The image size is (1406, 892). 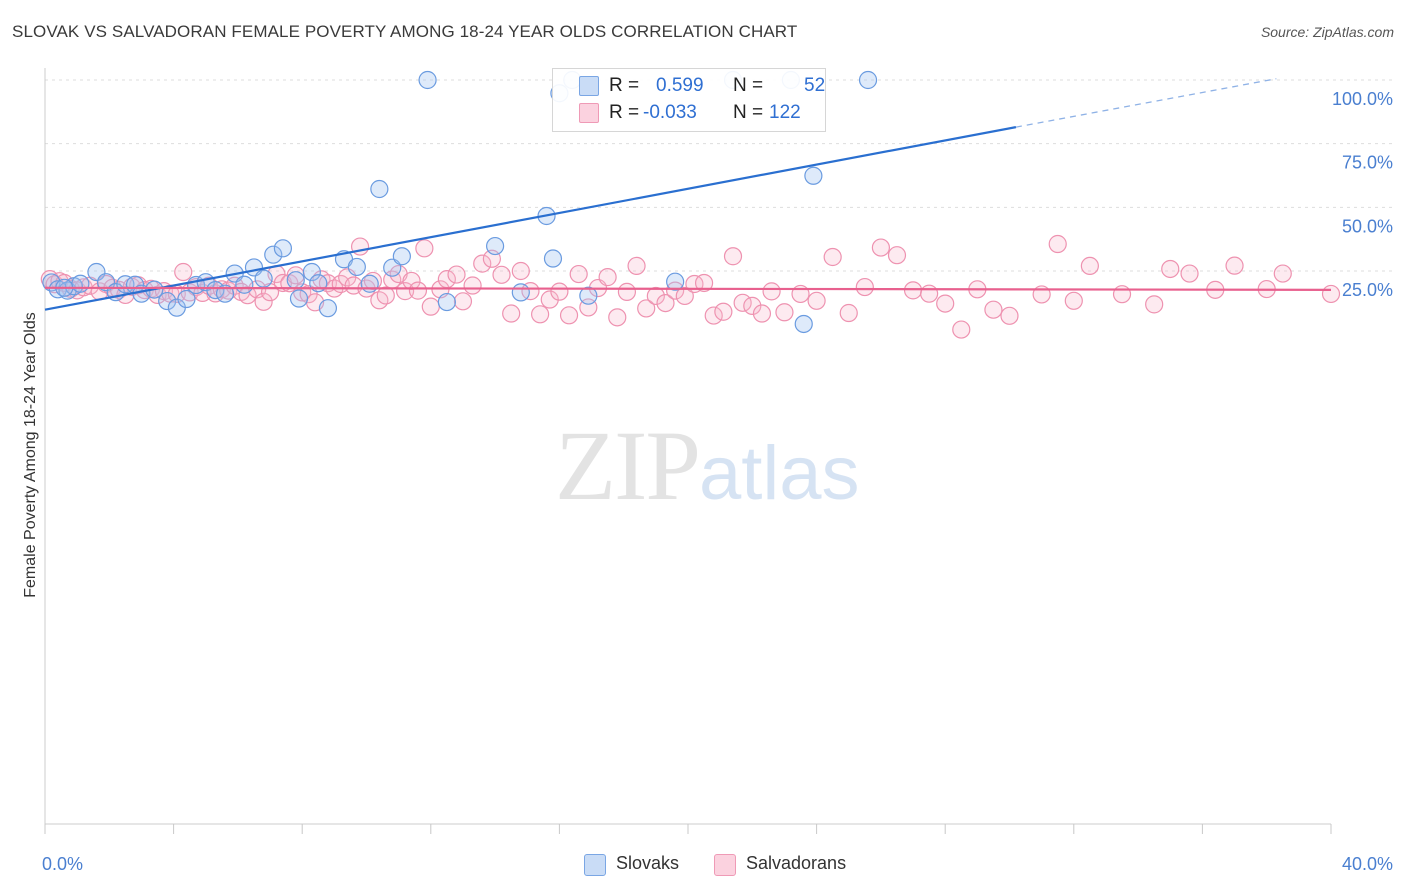 I want to click on watermark-zip: ZIP, so click(x=628, y=465).